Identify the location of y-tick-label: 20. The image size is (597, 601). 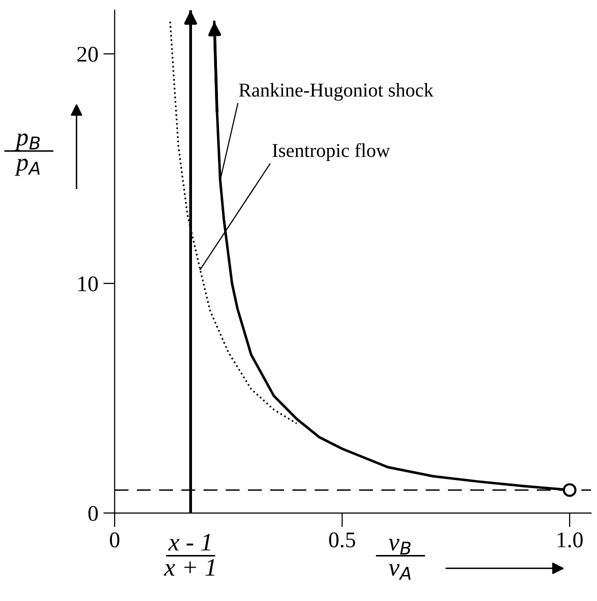
(87, 54).